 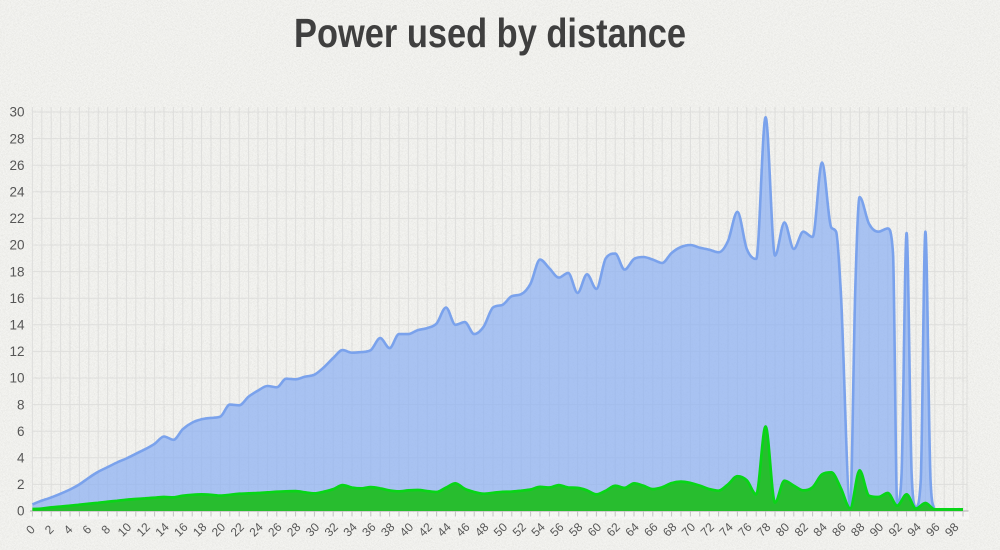 I want to click on svg-text: Power used by distance, so click(x=490, y=33).